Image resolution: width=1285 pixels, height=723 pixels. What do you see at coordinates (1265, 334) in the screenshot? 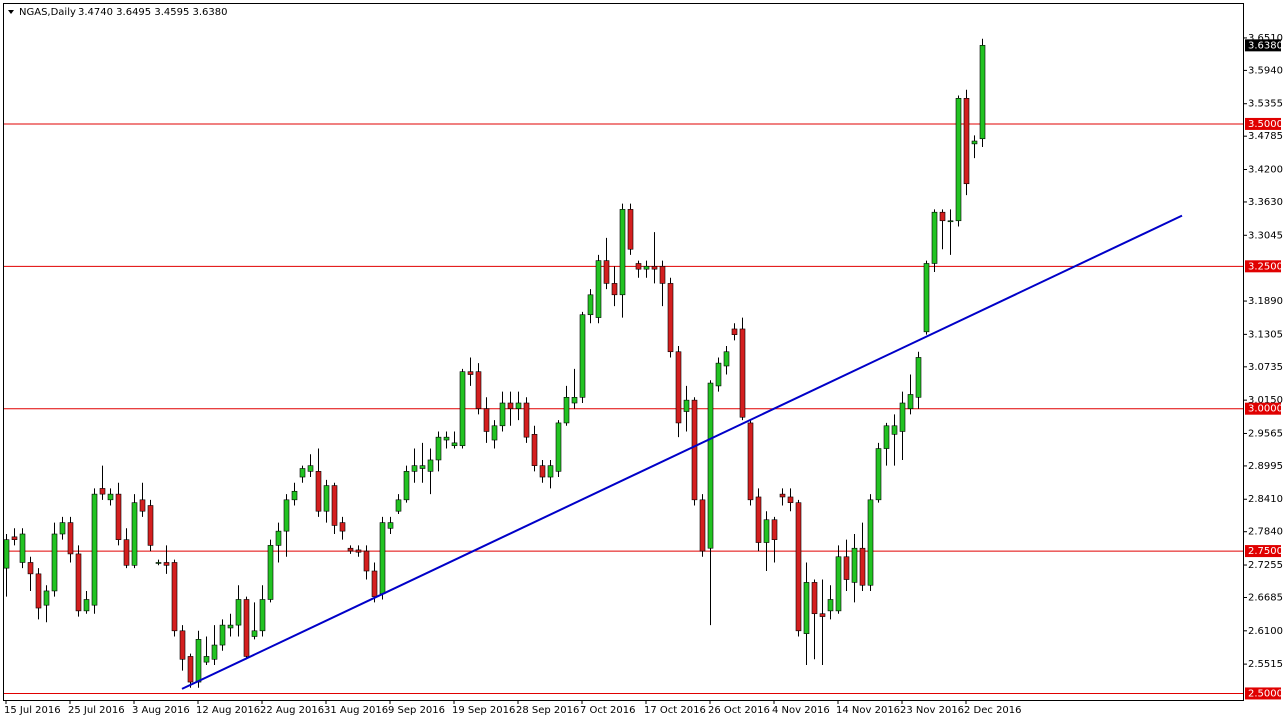
I see `y-tick-label: 3.1305` at bounding box center [1265, 334].